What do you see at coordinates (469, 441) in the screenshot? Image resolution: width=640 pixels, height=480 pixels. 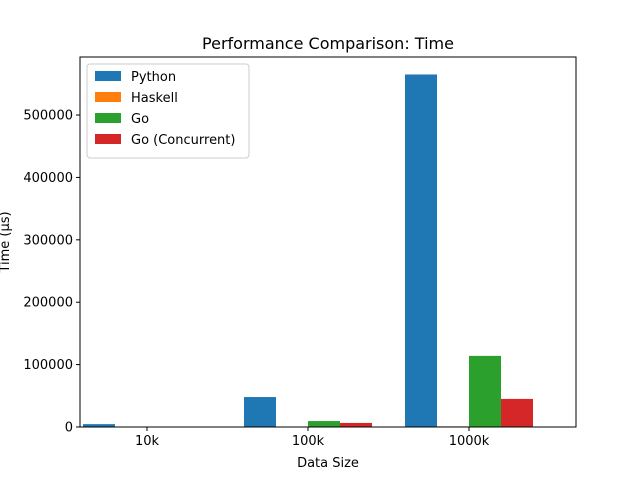 I see `x-tick-label: 1000k` at bounding box center [469, 441].